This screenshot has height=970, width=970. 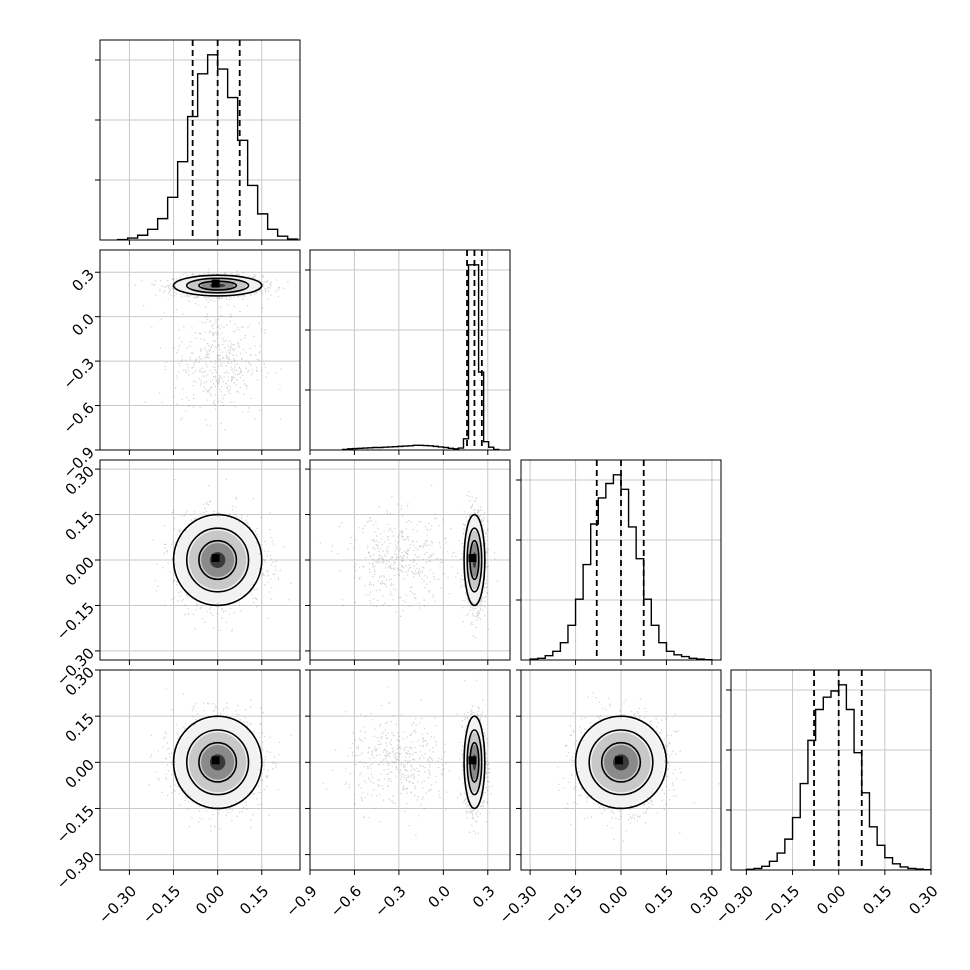 I want to click on y-tick-label: 0.3, so click(x=83, y=281).